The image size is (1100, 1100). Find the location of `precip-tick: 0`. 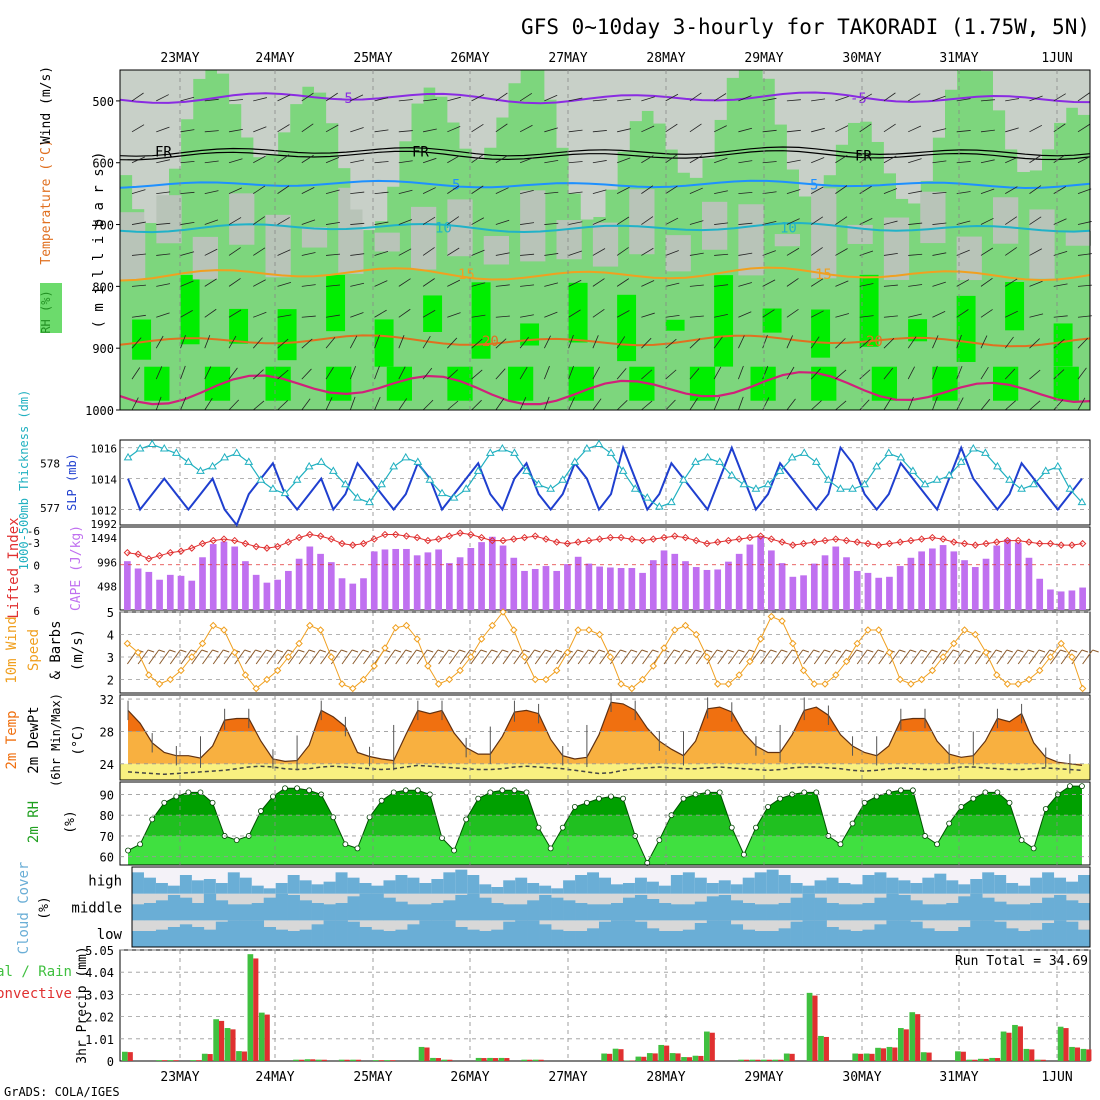

precip-tick: 0 is located at coordinates (110, 1062).